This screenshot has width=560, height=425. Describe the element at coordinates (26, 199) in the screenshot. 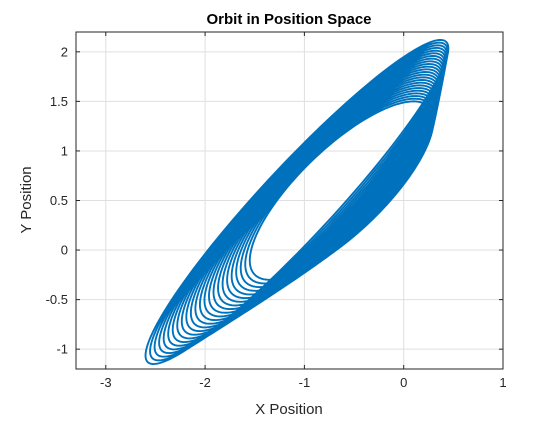

I see `y-axis-label: Y Position` at that location.